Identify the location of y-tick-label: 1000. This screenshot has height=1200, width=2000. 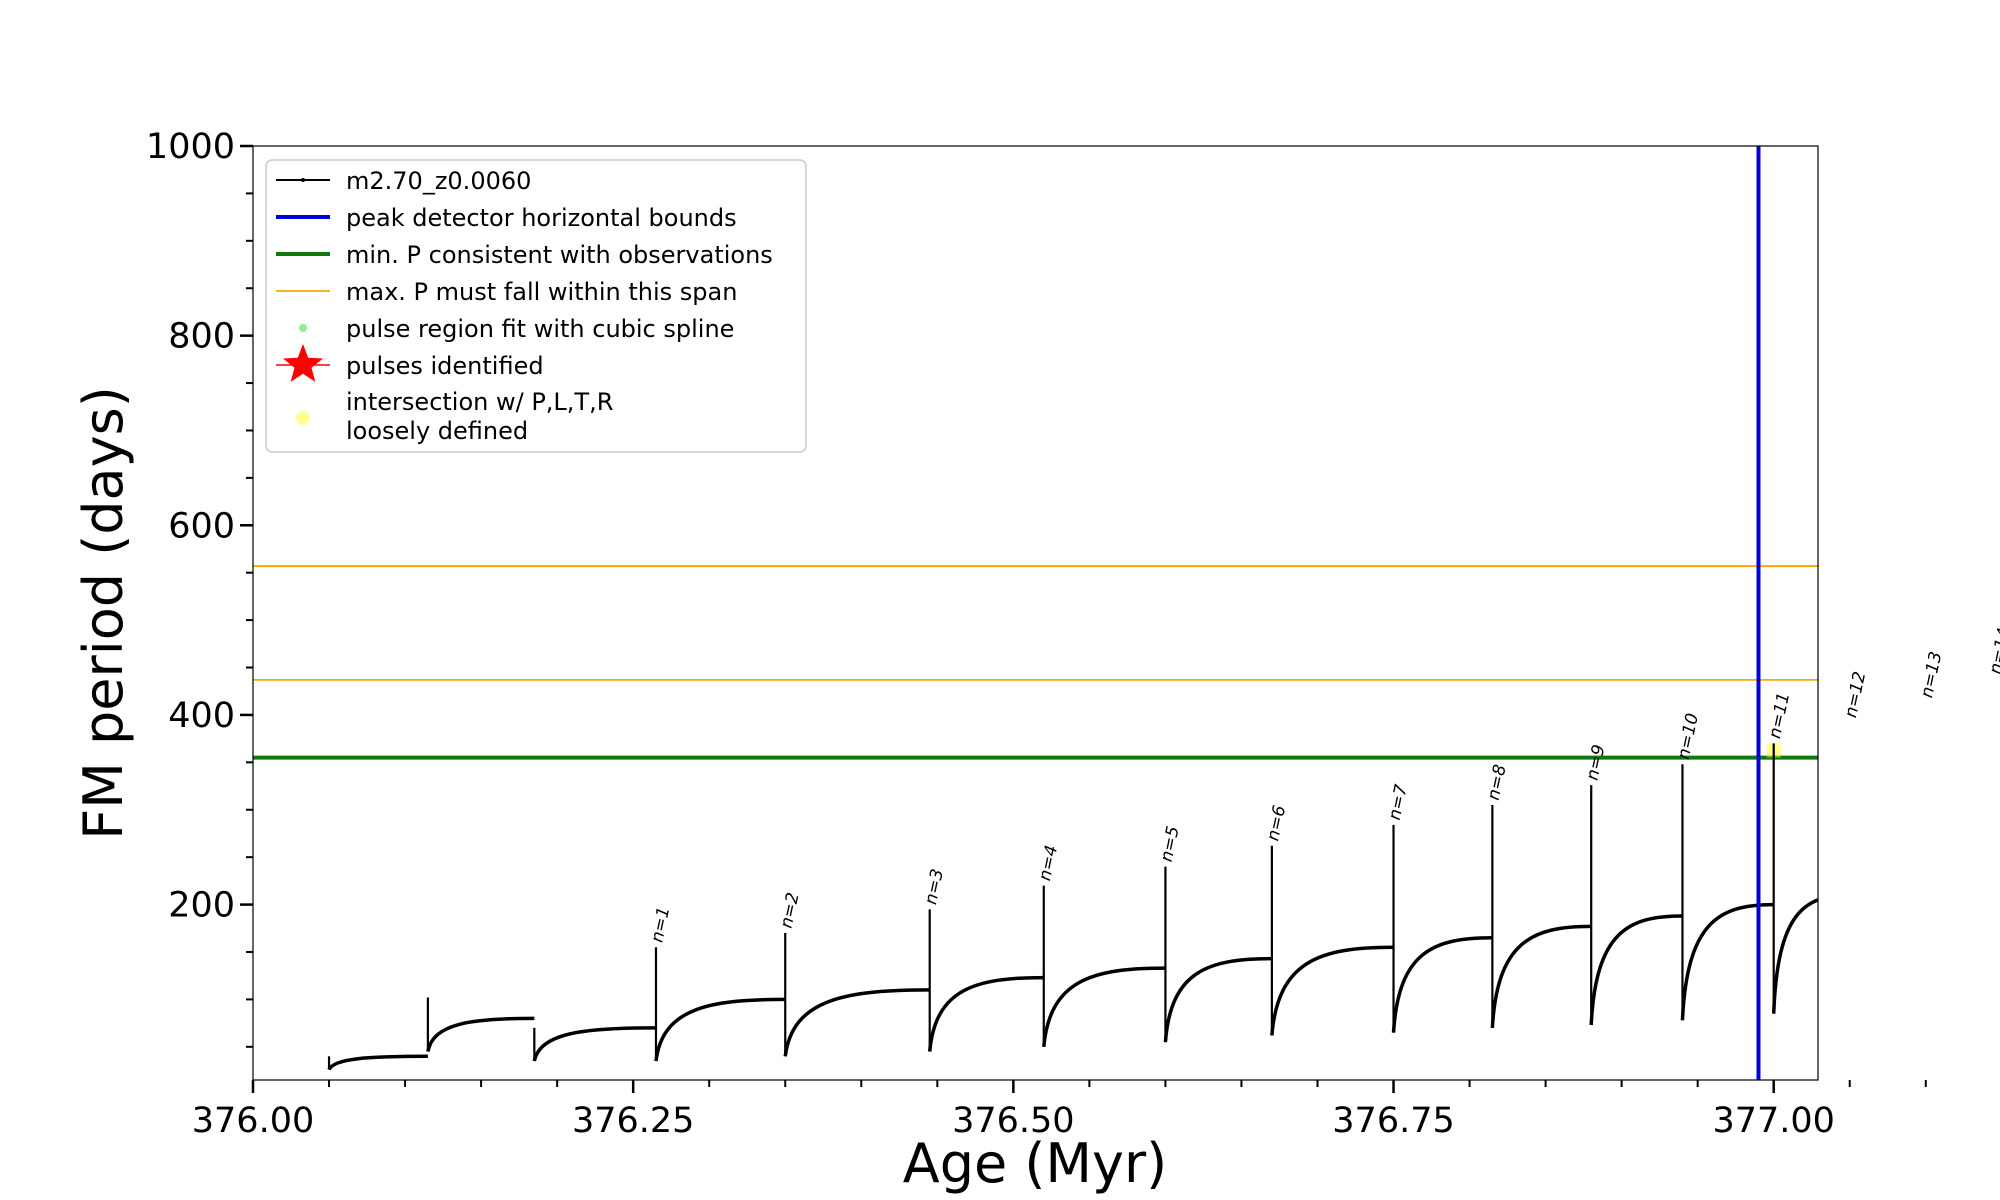
(190, 147).